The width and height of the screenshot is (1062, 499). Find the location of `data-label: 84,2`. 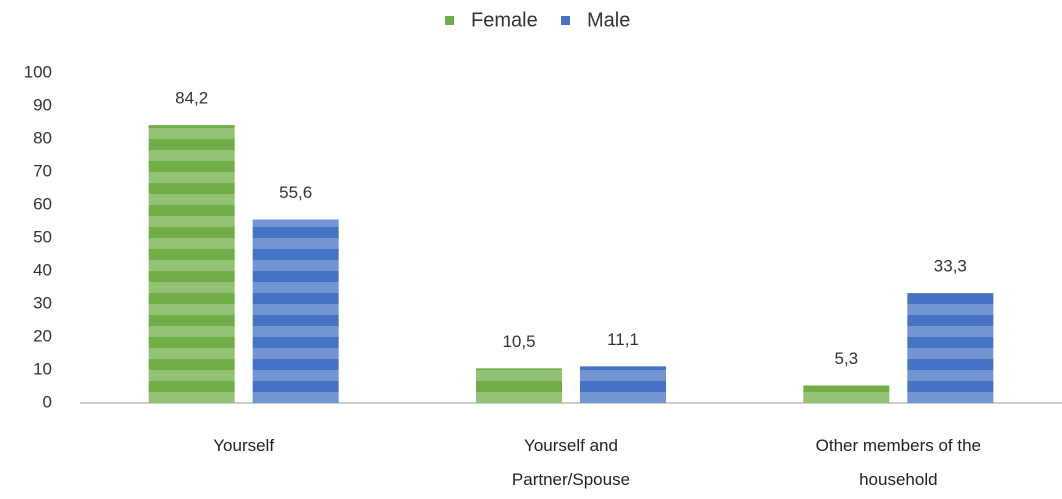

data-label: 84,2 is located at coordinates (191, 98).